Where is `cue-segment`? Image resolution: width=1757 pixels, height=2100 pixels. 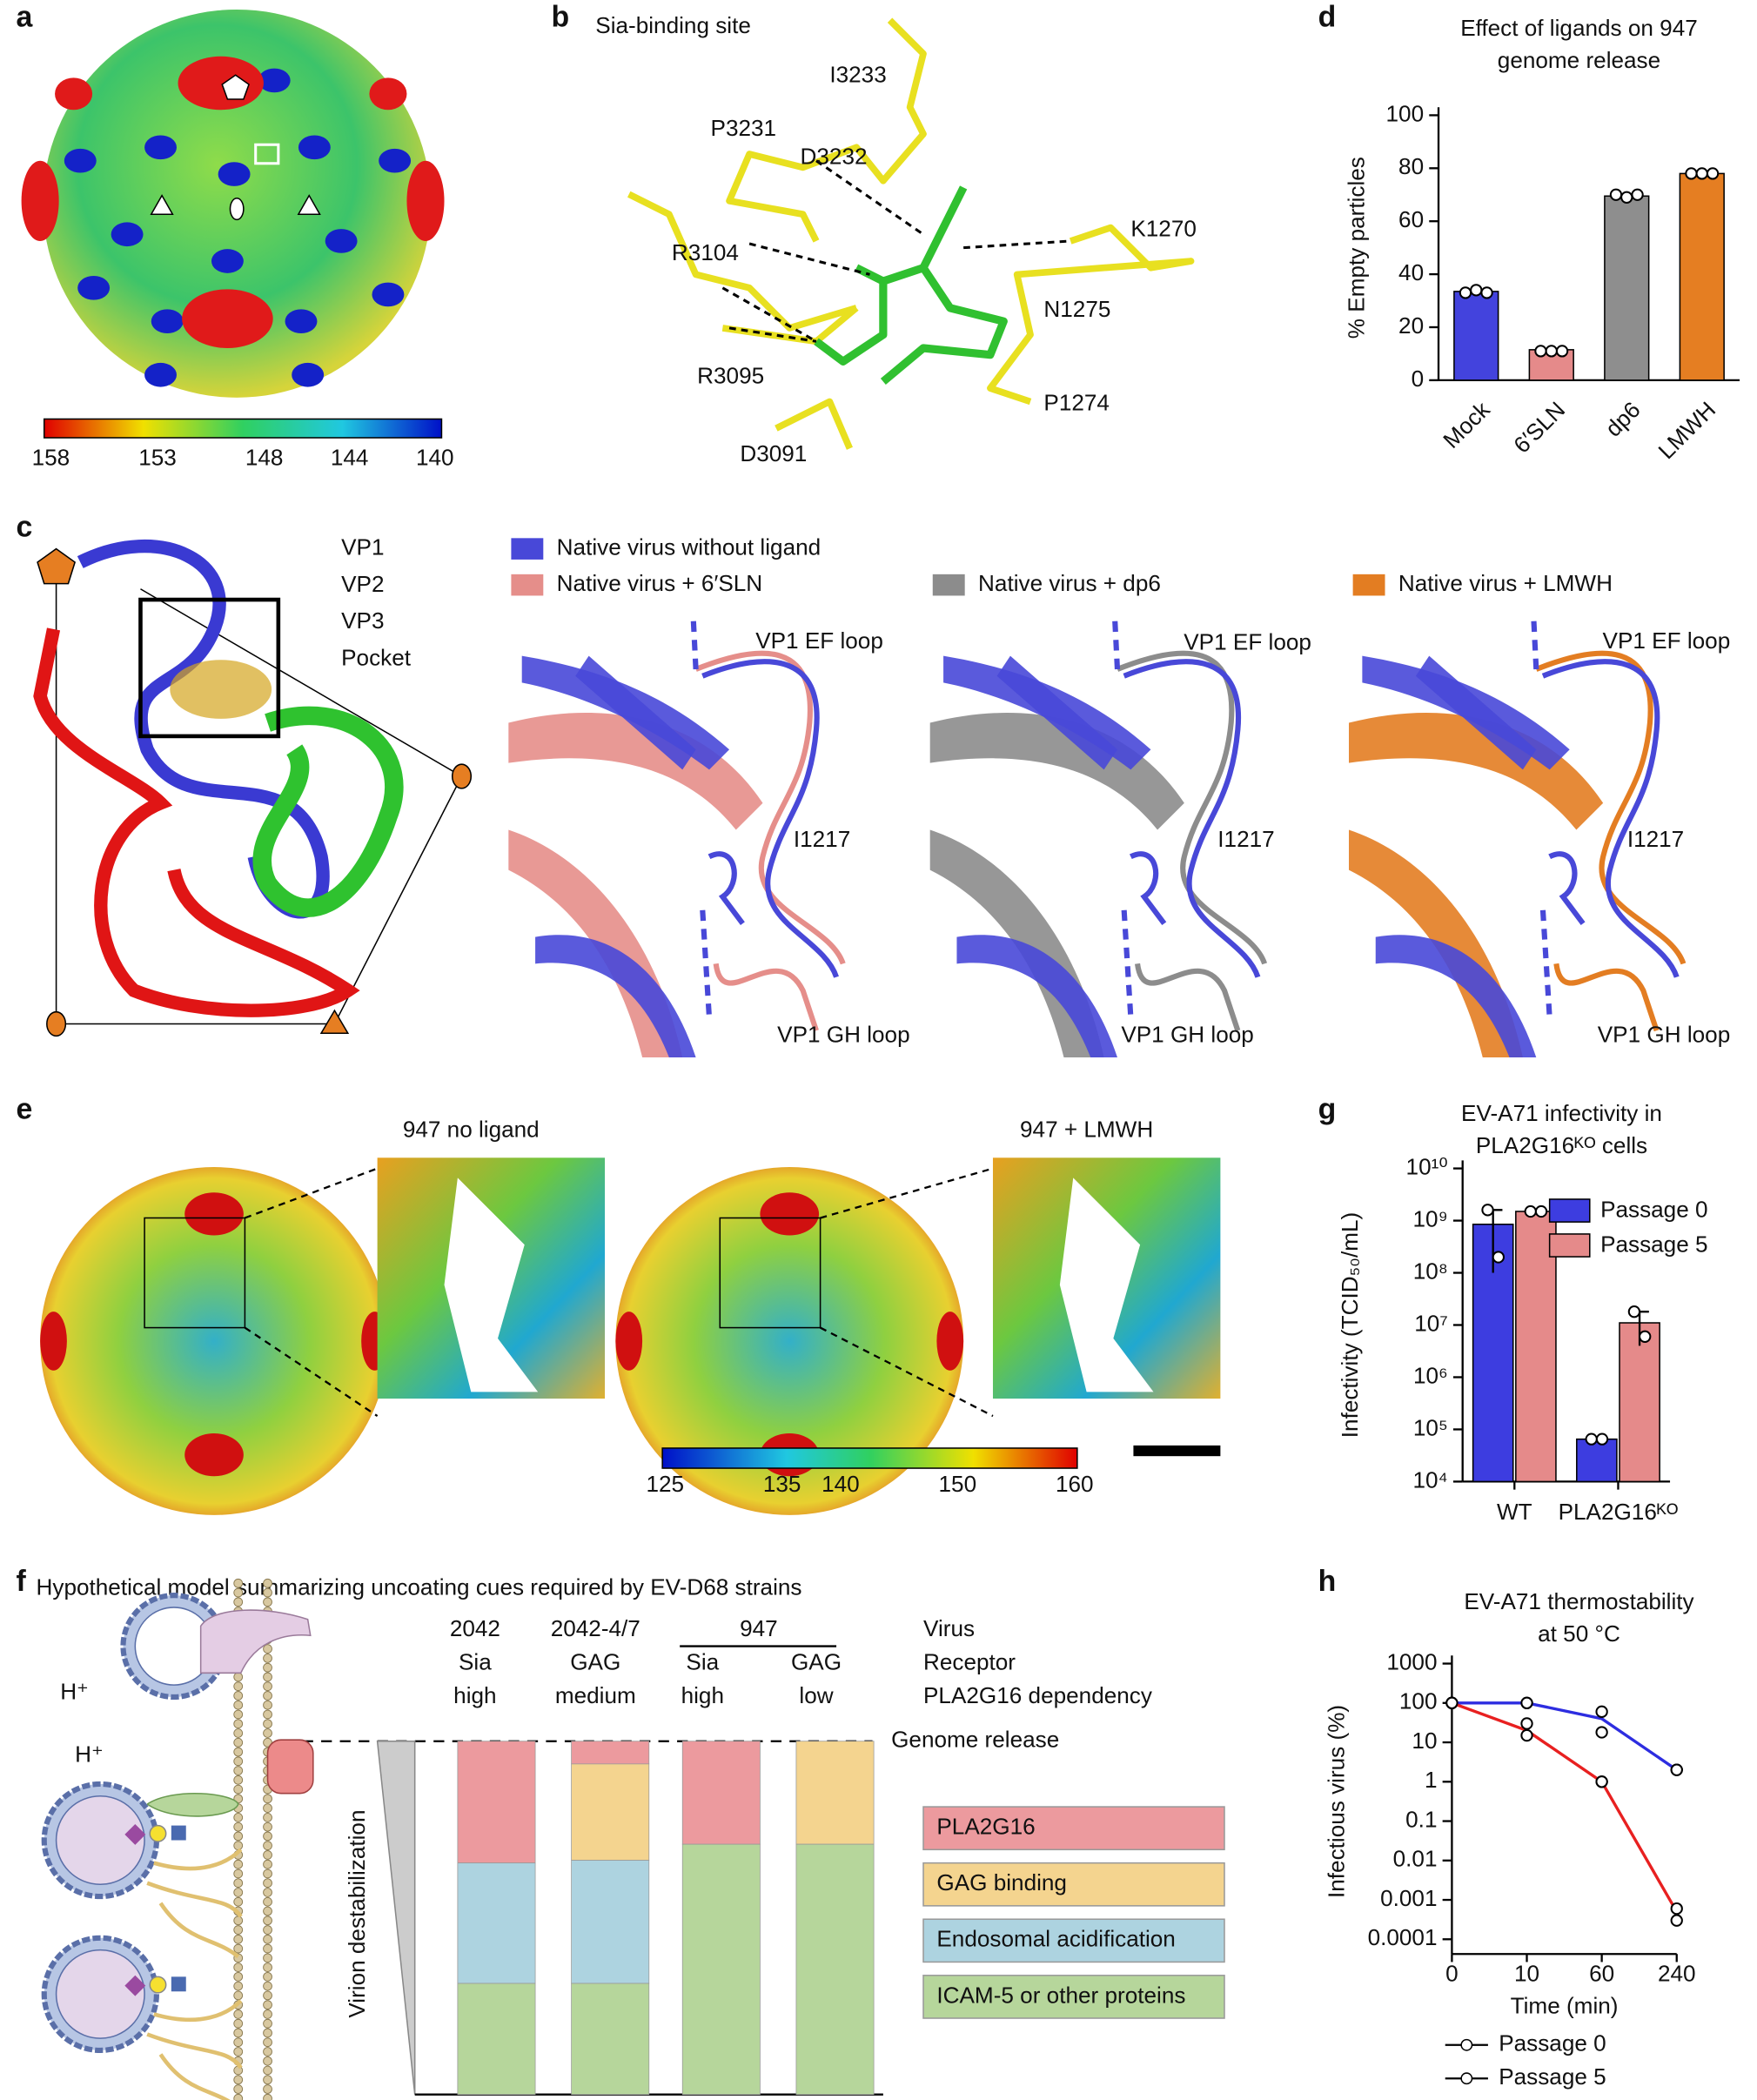
cue-segment is located at coordinates (835, 1969).